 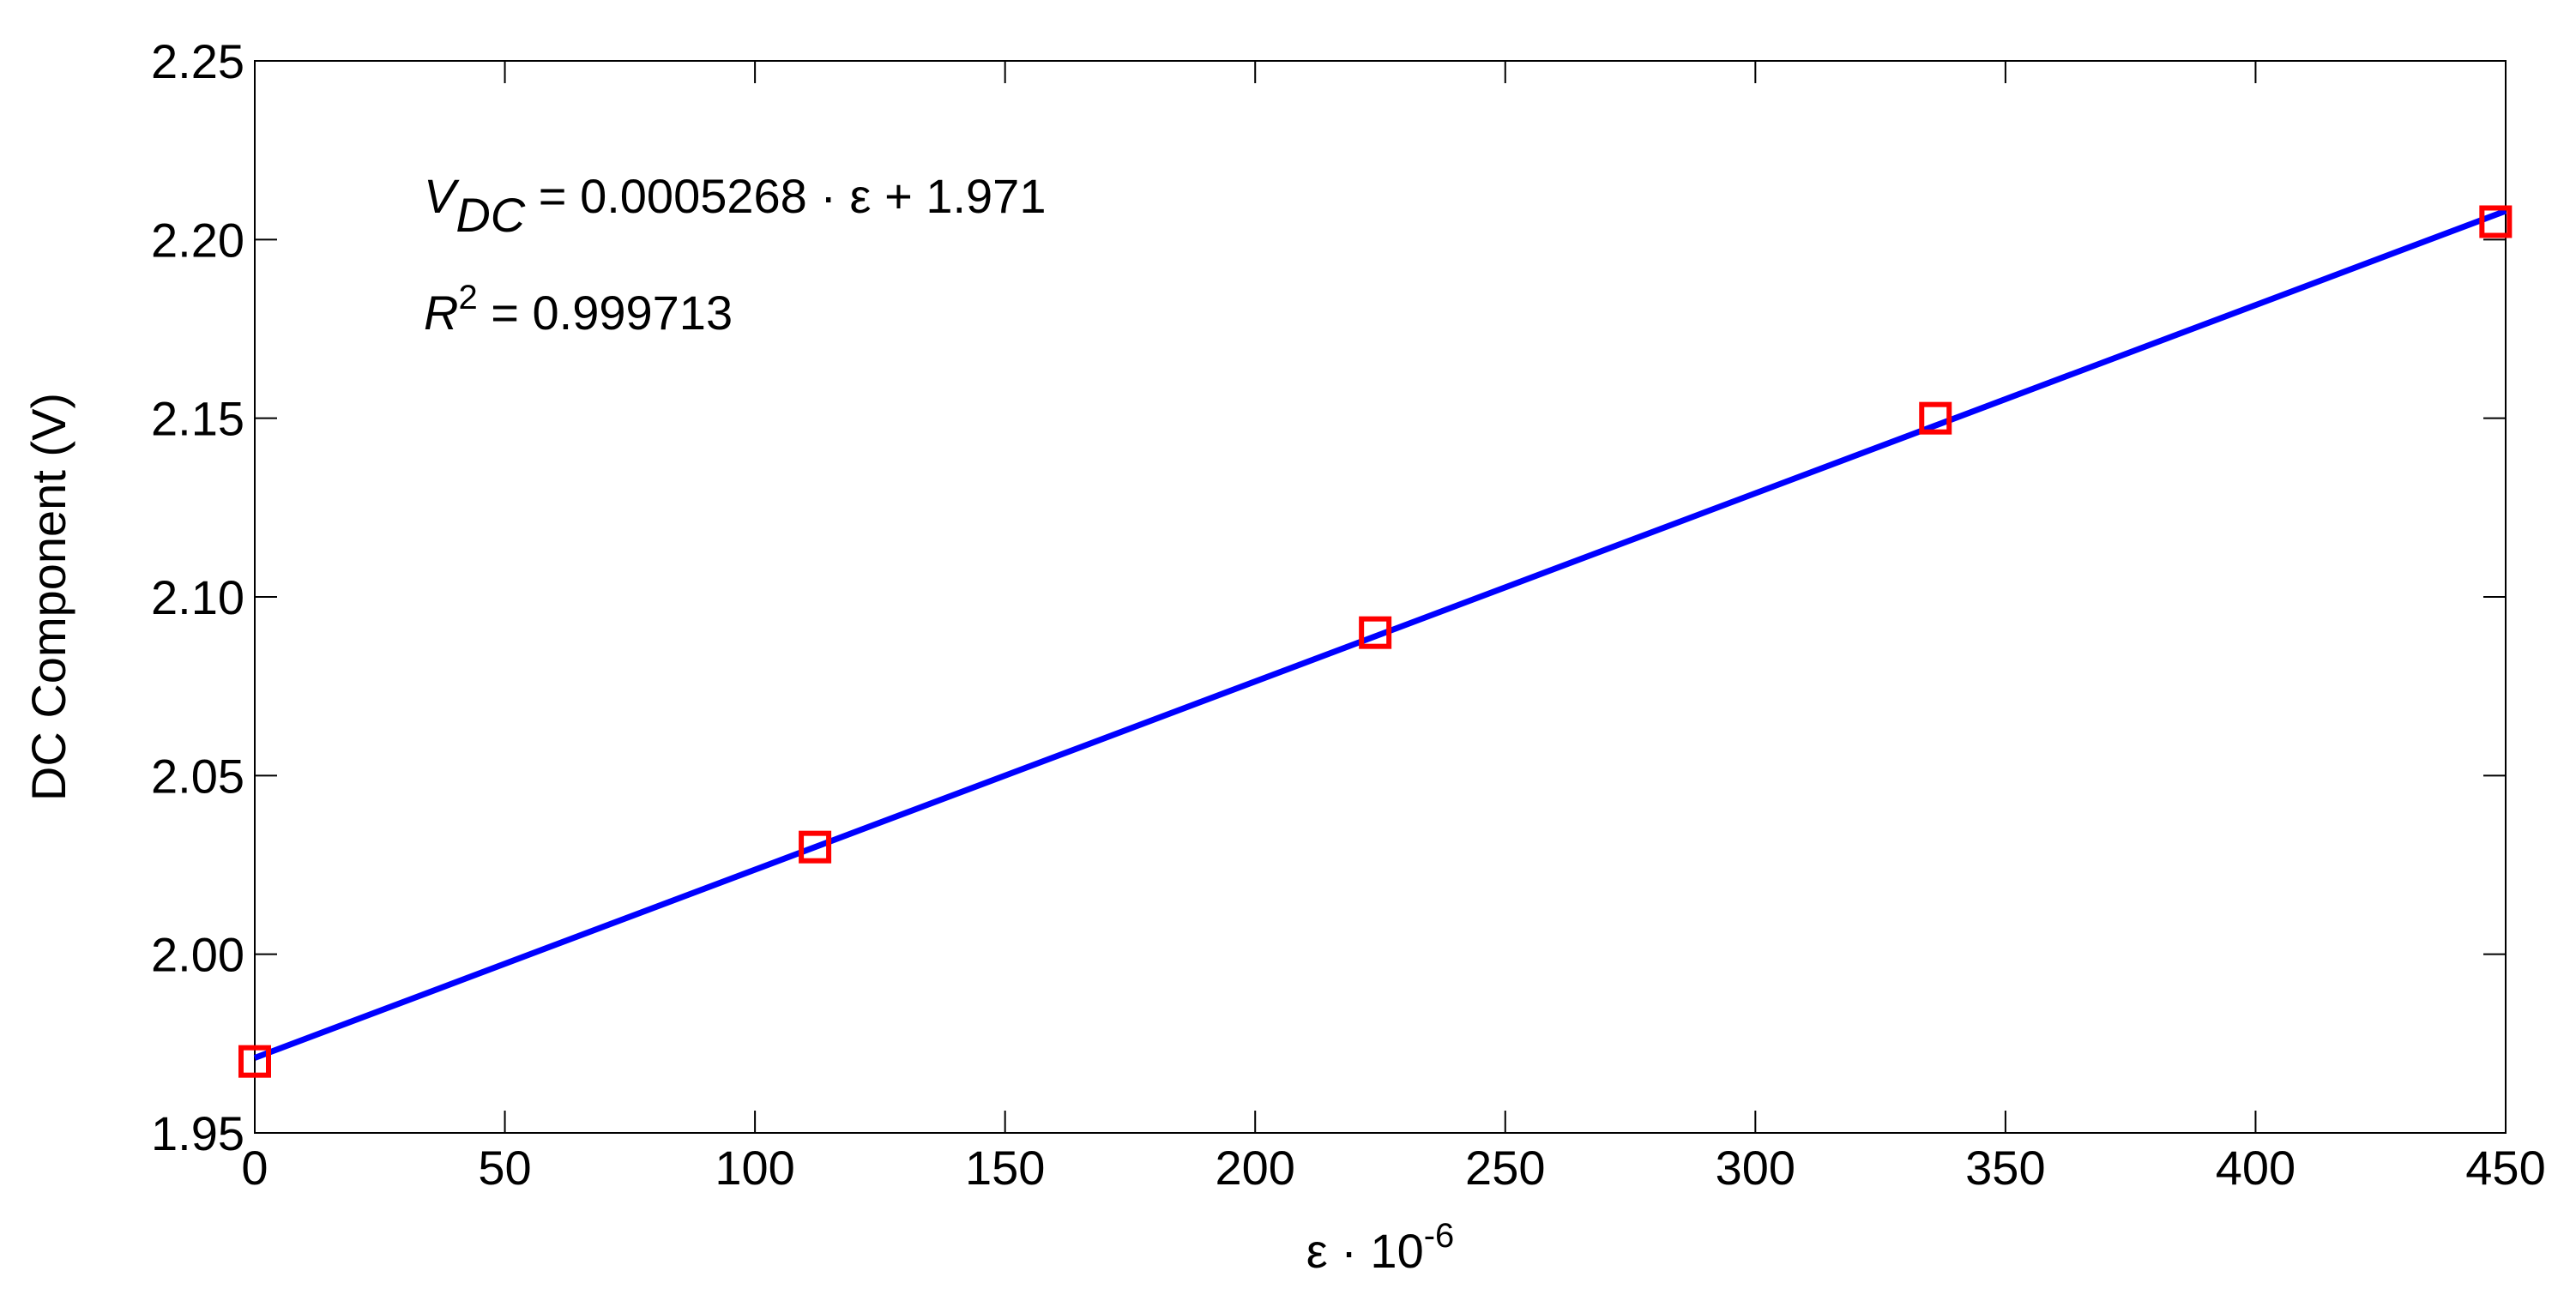 I want to click on x-axis-label-exponent: -6, so click(x=1439, y=1236).